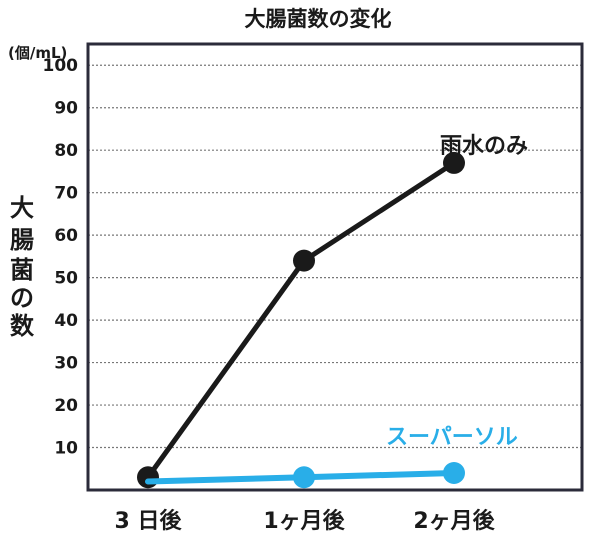 The height and width of the screenshot is (536, 589). I want to click on y-tick-label: 100, so click(61, 66).